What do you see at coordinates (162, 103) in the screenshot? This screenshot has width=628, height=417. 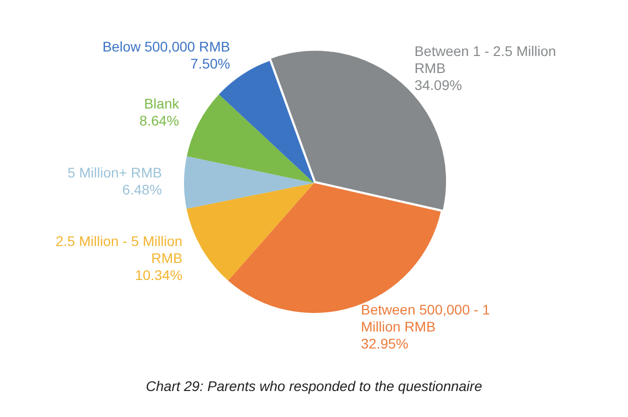 I see `slice-label: Blank` at bounding box center [162, 103].